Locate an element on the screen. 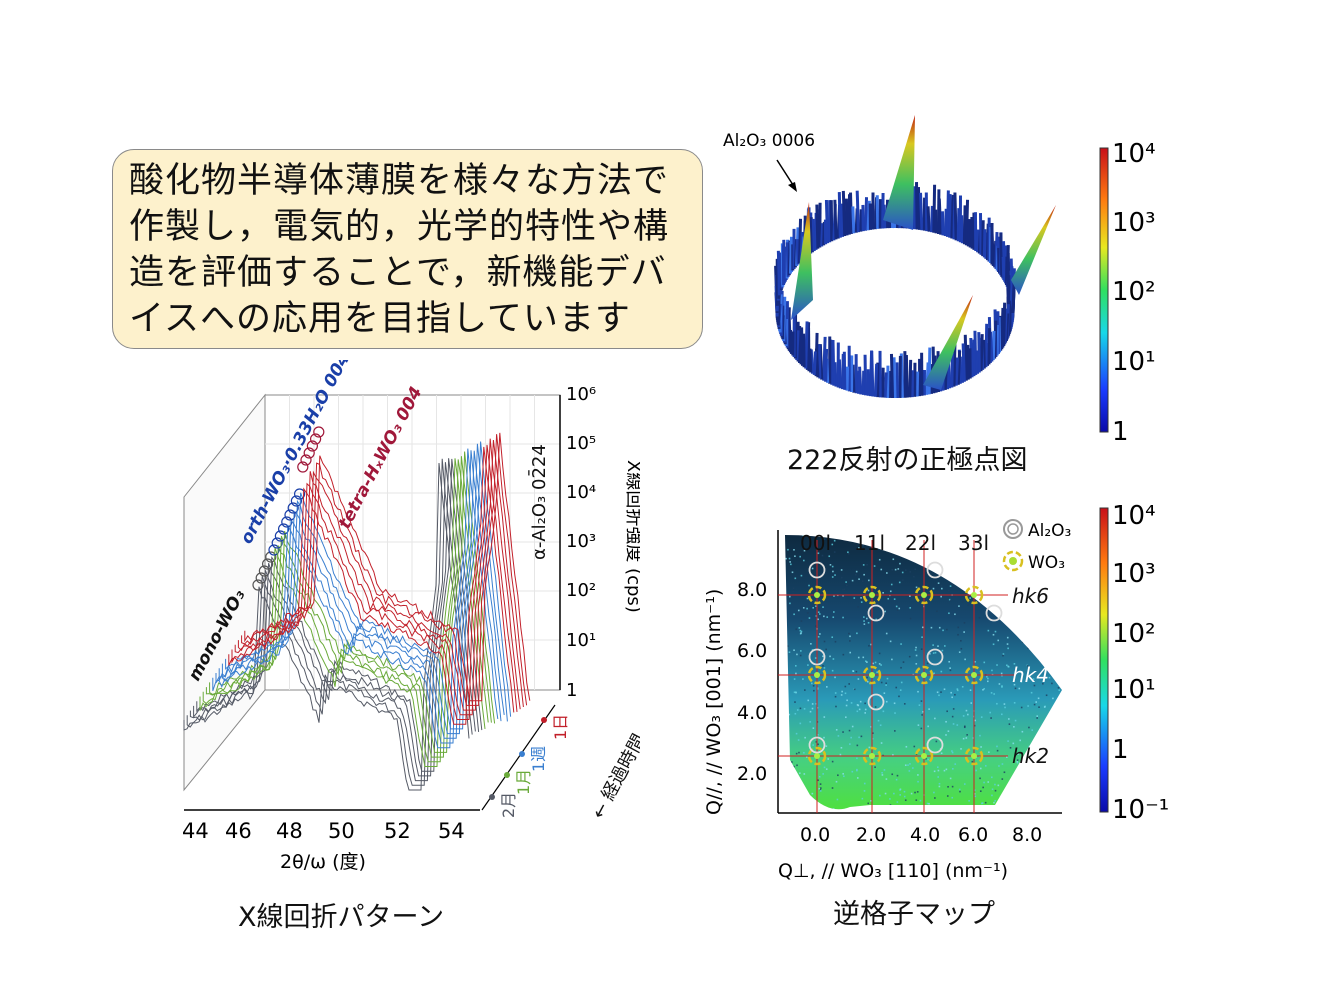 This screenshot has width=1344, height=1008. rsm-caption: 逆格子マップ is located at coordinates (914, 914).